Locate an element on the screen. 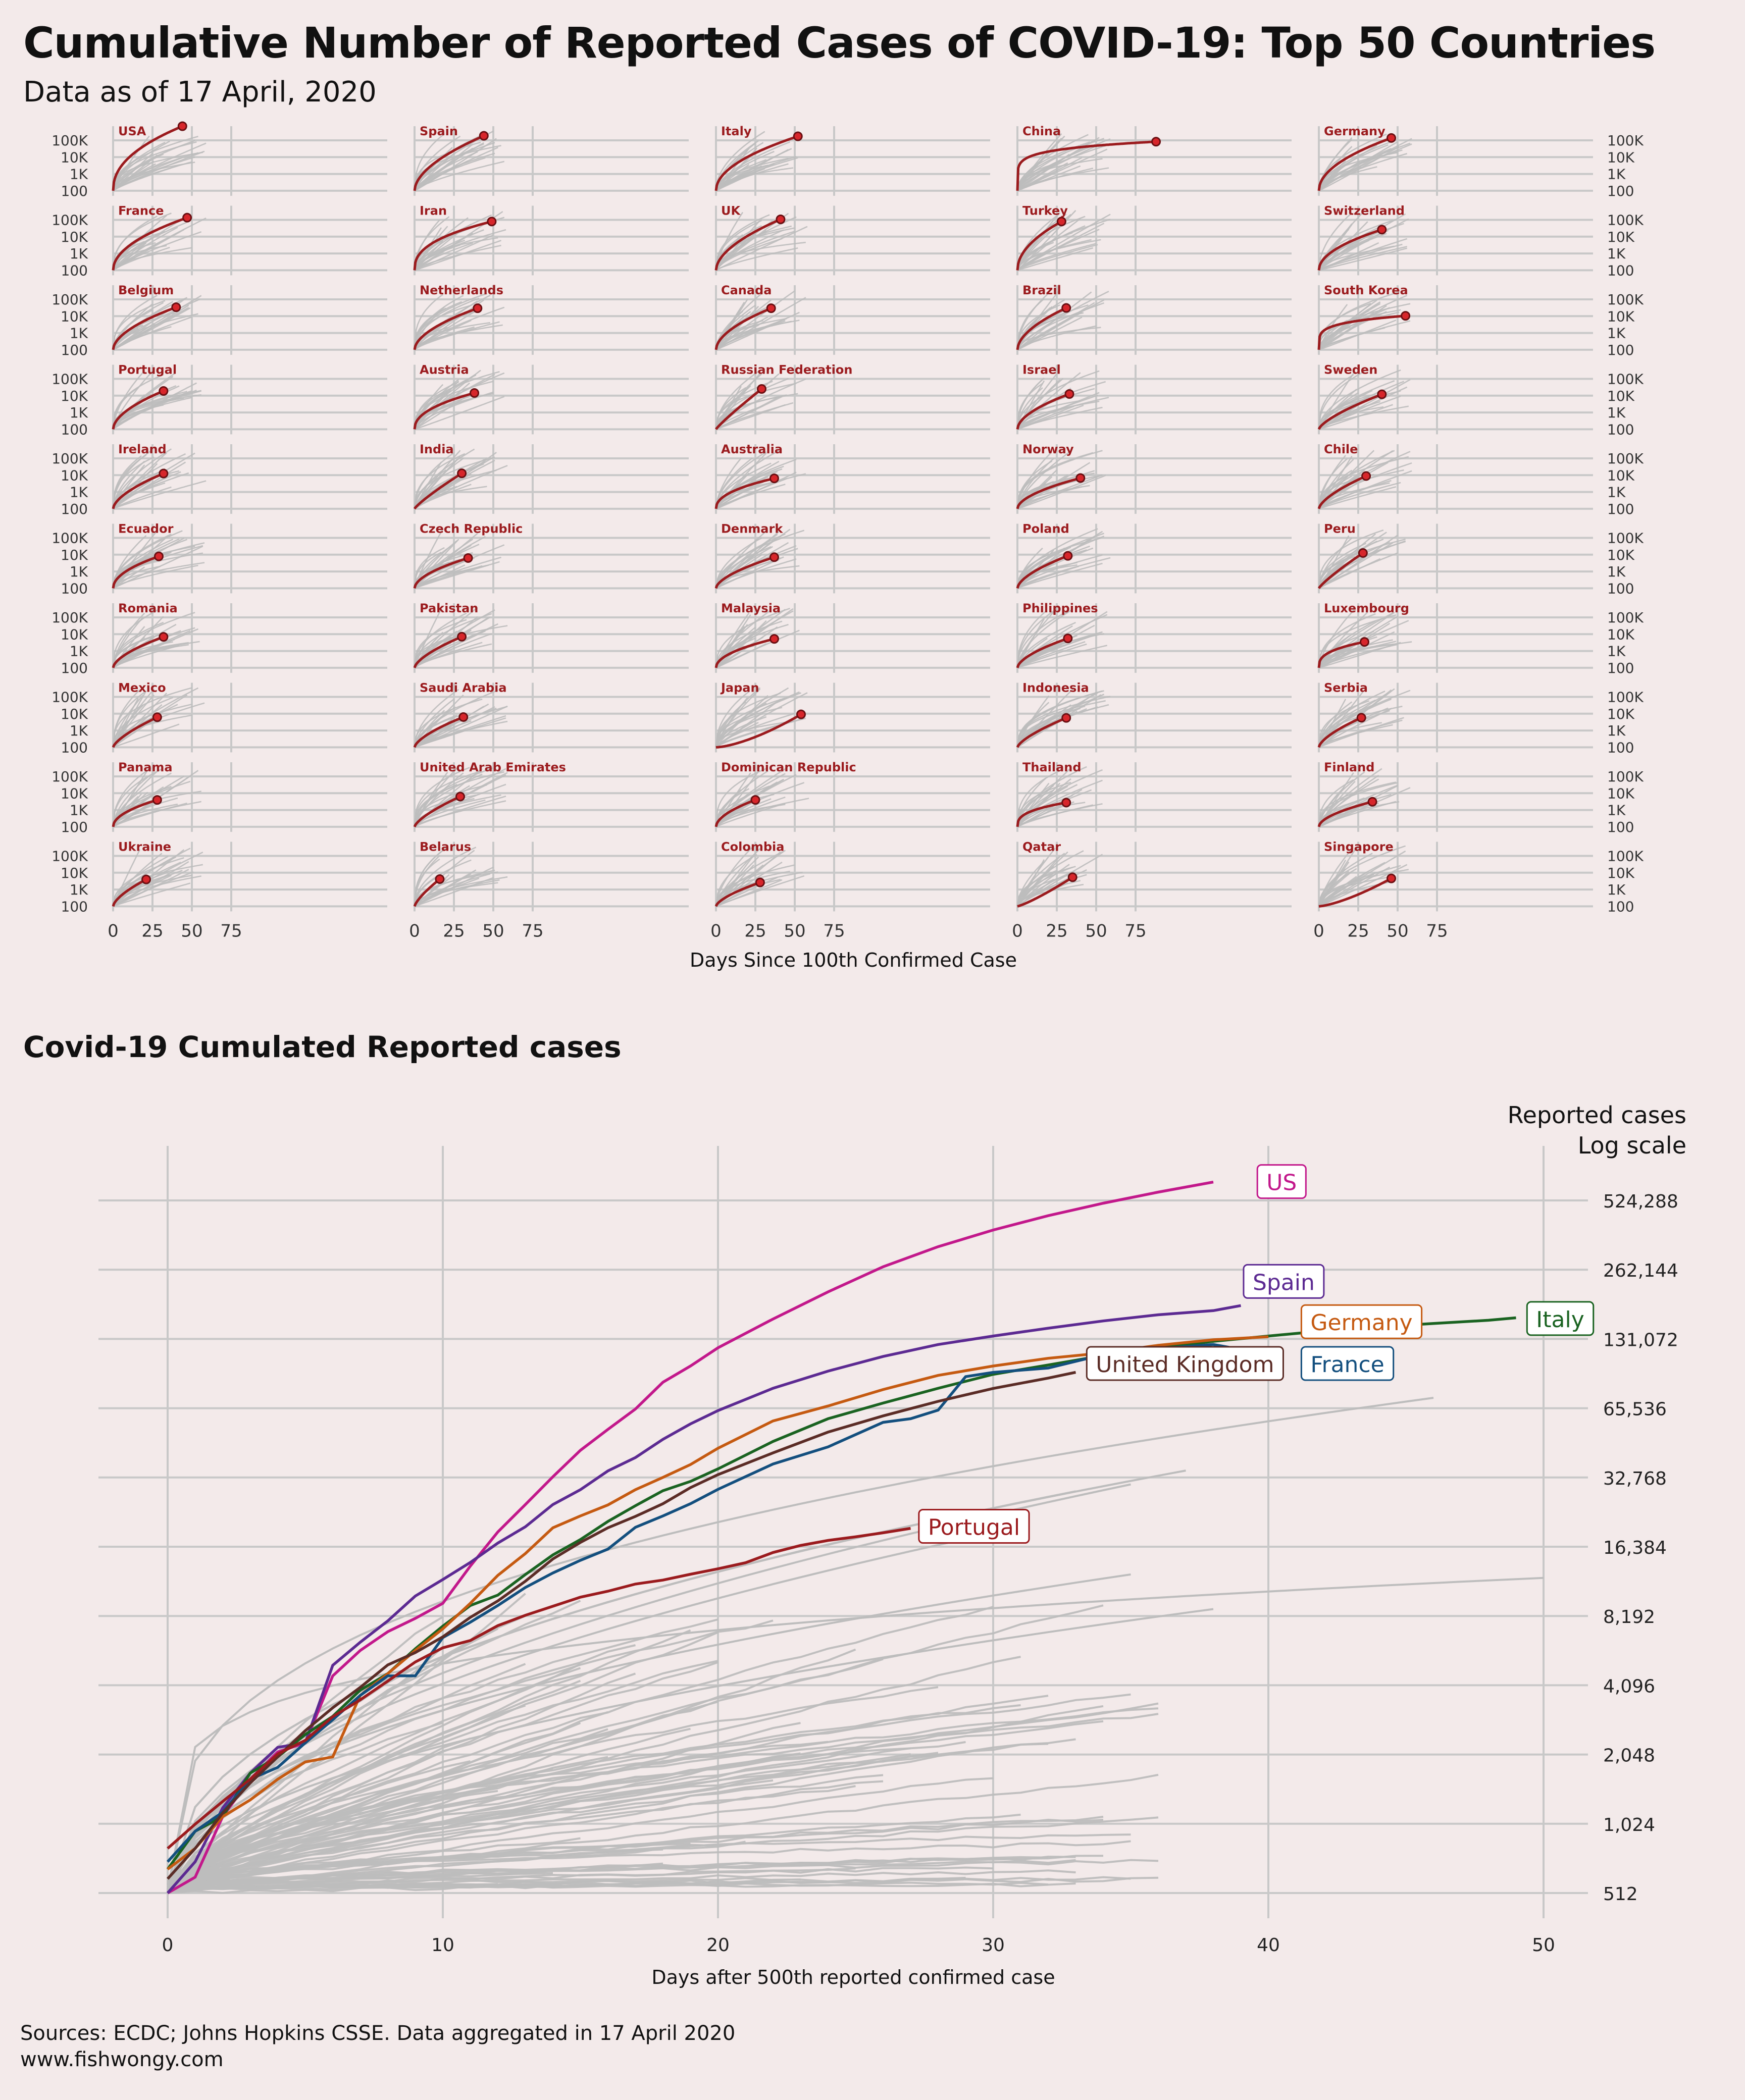  country-line-south-korea is located at coordinates (1361, 332).